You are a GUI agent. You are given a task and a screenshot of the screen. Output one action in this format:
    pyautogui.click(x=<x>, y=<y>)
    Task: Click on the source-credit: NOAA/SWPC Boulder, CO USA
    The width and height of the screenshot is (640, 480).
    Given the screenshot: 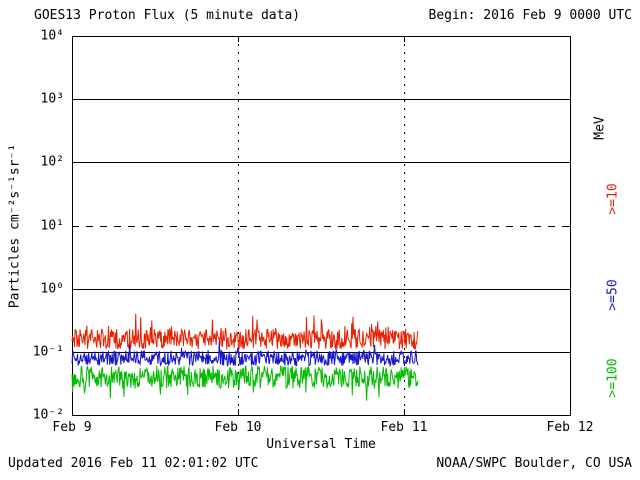 What is the action you would take?
    pyautogui.click(x=534, y=463)
    